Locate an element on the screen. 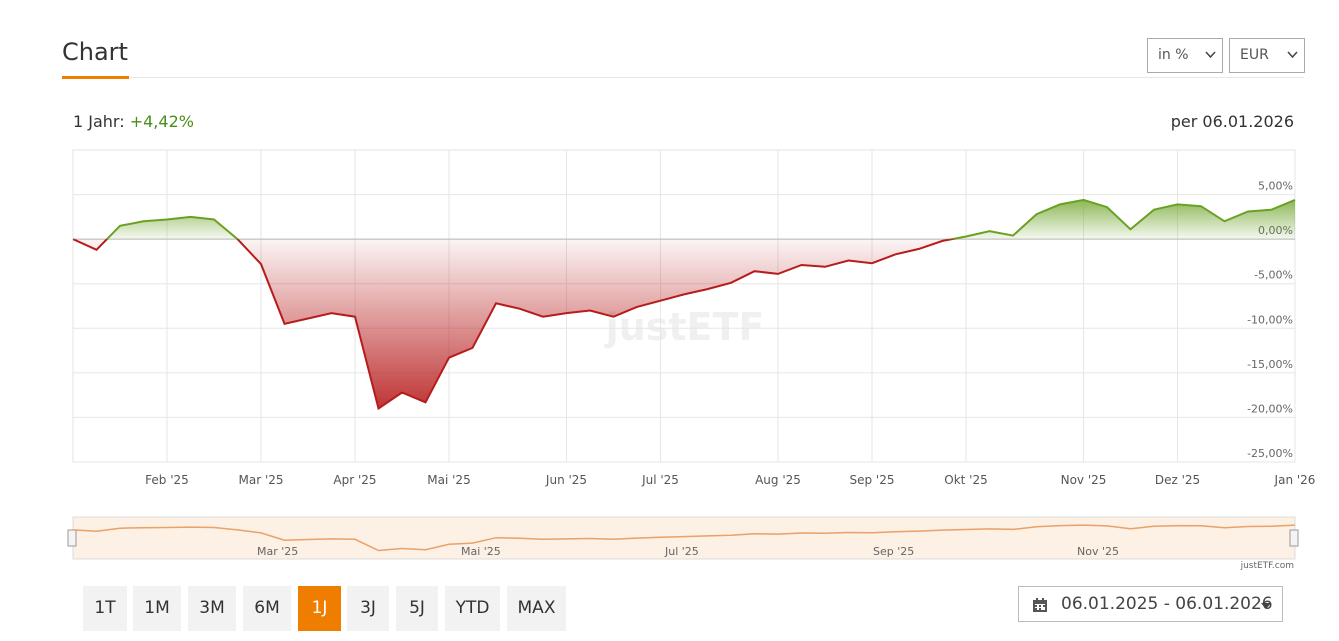  y-tick-label: -15,00% is located at coordinates (1270, 364).